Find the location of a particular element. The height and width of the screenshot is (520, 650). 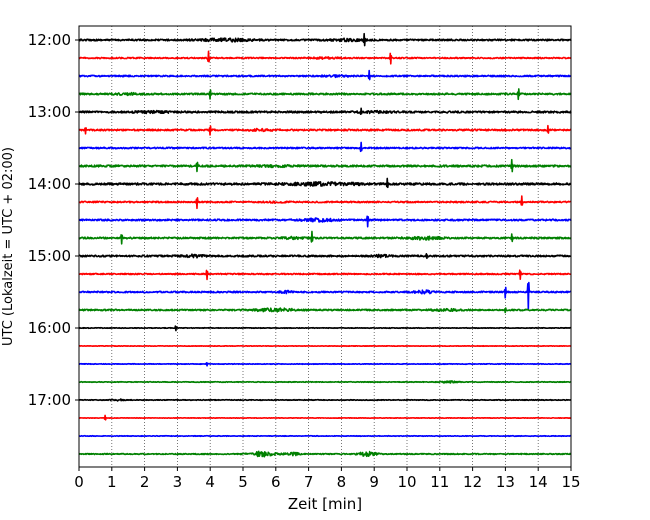

x-tick-label: 7 is located at coordinates (309, 482).